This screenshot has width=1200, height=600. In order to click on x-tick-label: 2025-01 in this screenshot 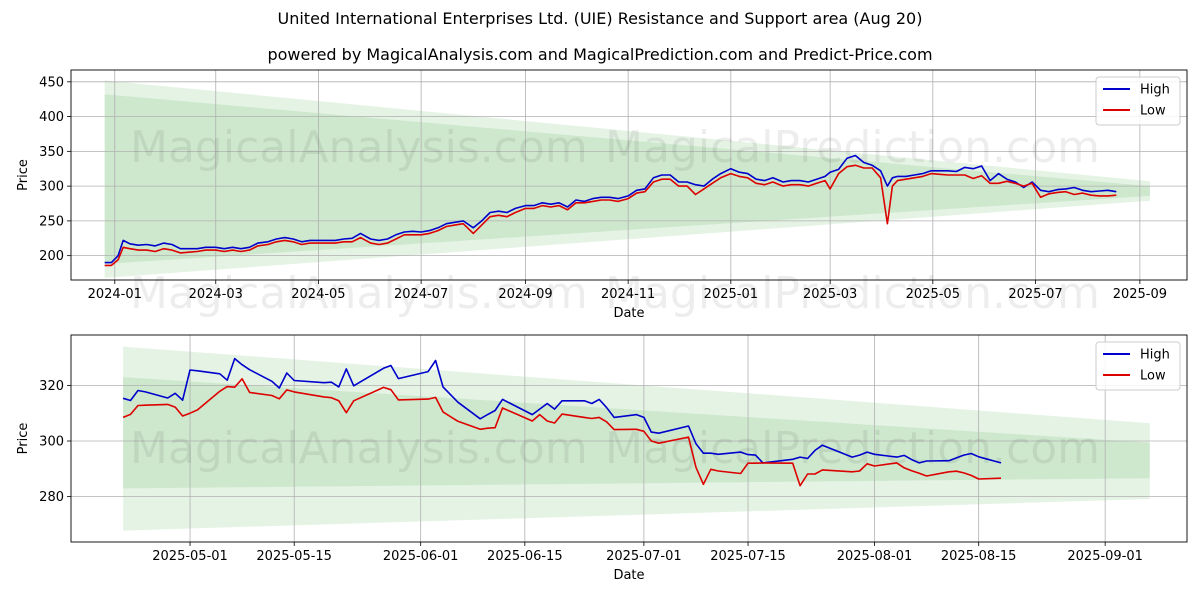, I will do `click(731, 294)`.